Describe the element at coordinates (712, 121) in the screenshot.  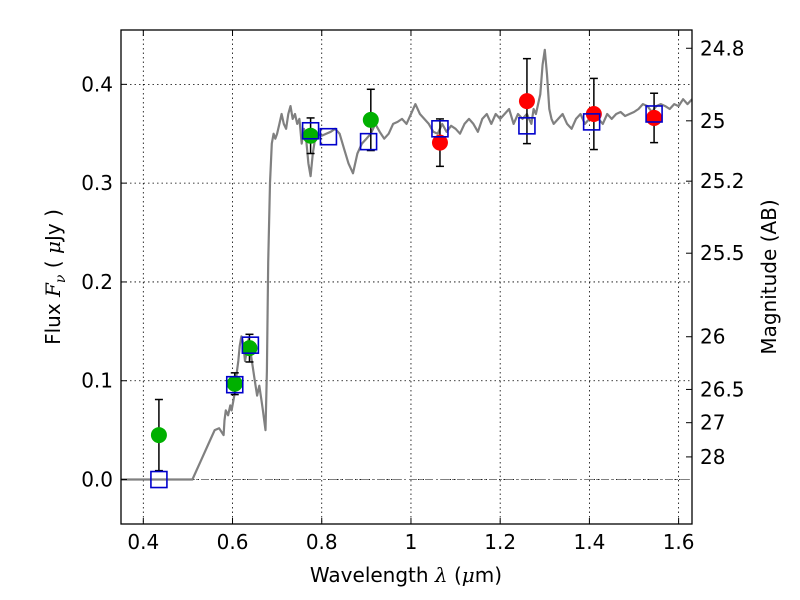
I see `magnitude-tick-label: 25` at that location.